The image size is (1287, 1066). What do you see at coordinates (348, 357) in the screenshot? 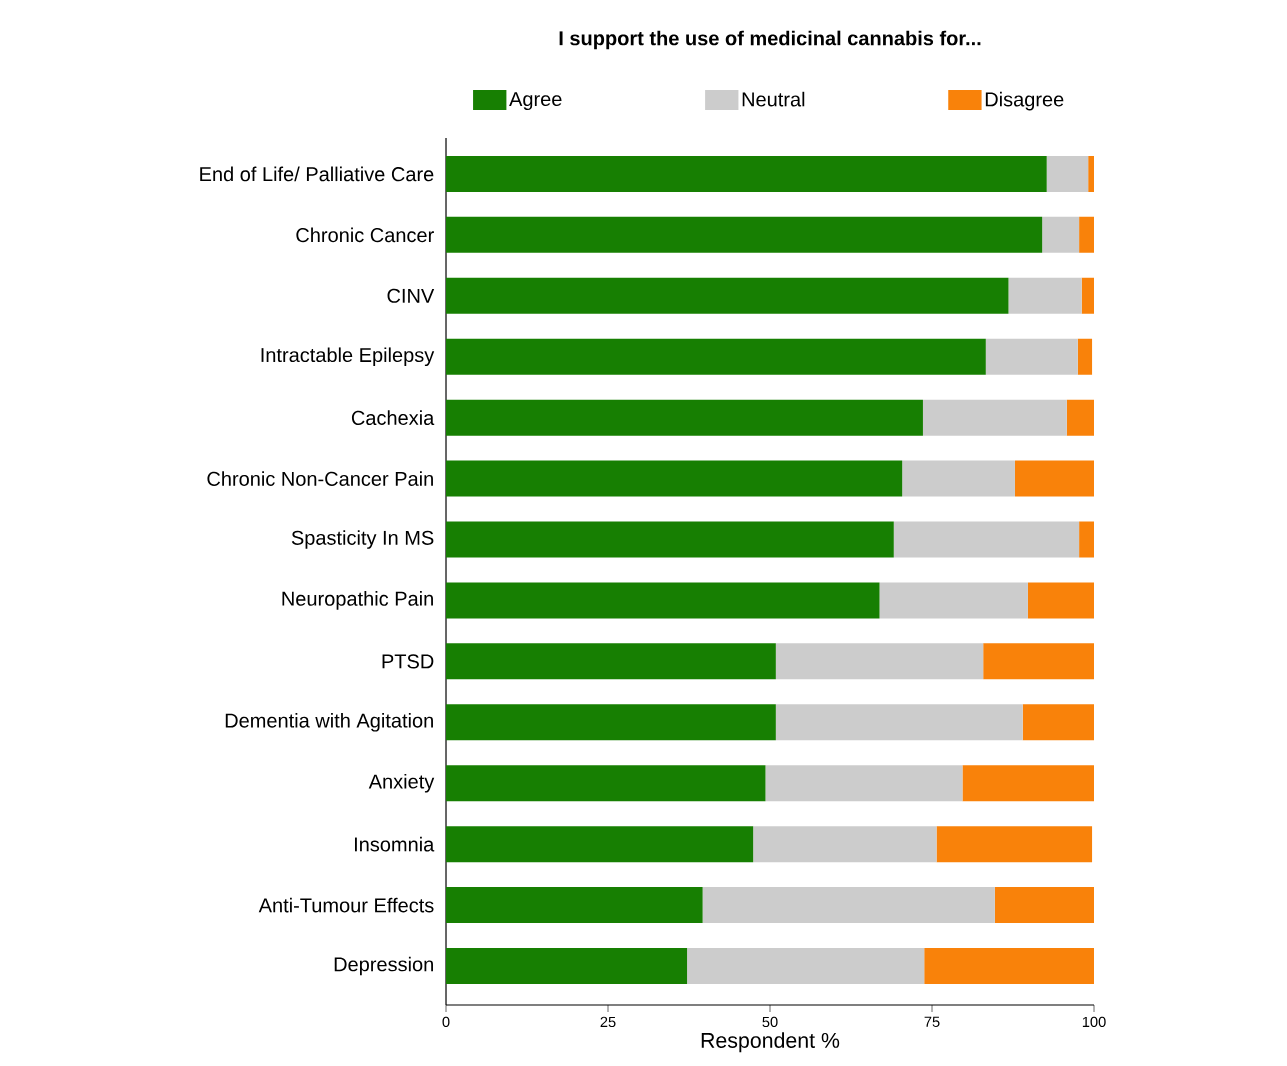
I see `y-tick-label: Intractable Epilepsy` at bounding box center [348, 357].